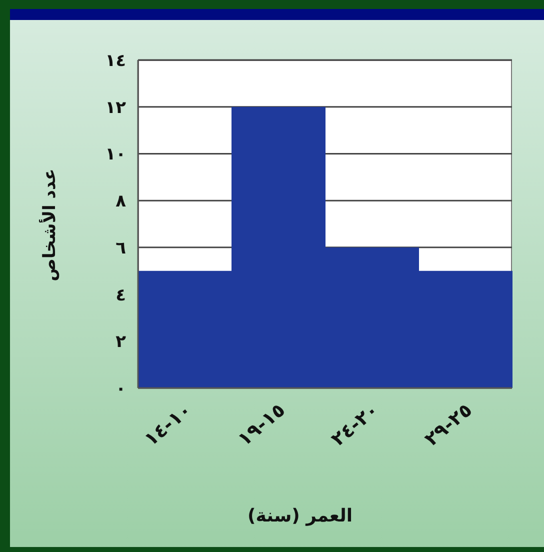 The width and height of the screenshot is (544, 552). I want to click on x-tick-label: ٢٥-٢٩, so click(448, 424).